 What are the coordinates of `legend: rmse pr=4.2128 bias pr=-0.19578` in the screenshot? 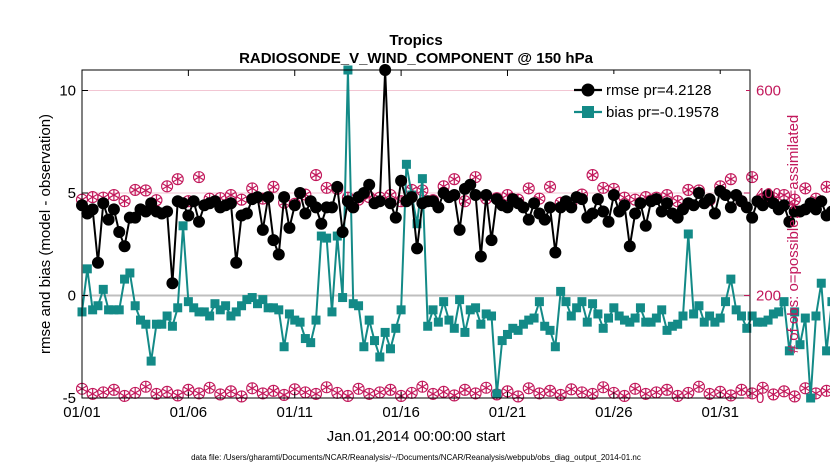 It's located at (660, 99).